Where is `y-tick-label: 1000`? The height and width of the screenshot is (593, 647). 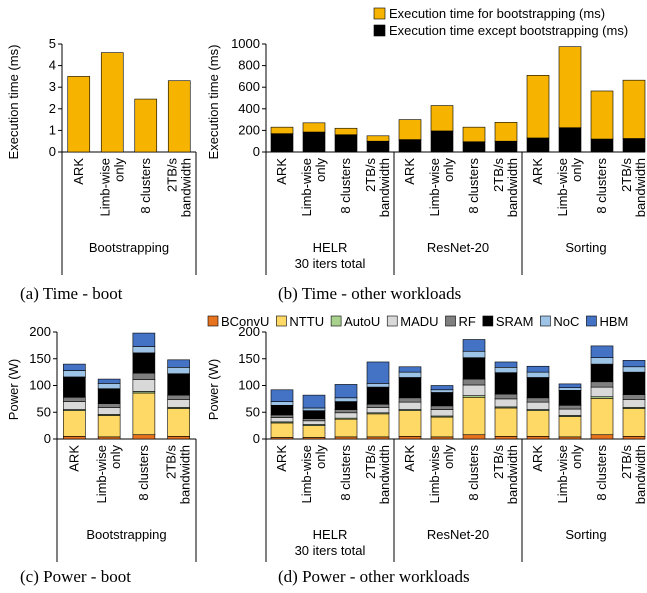
y-tick-label: 1000 is located at coordinates (245, 43).